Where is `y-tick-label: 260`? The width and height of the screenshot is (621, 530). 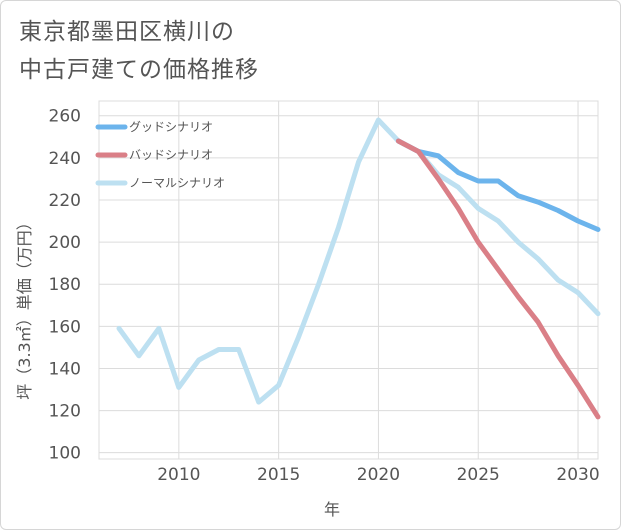
y-tick-label: 260 is located at coordinates (65, 117).